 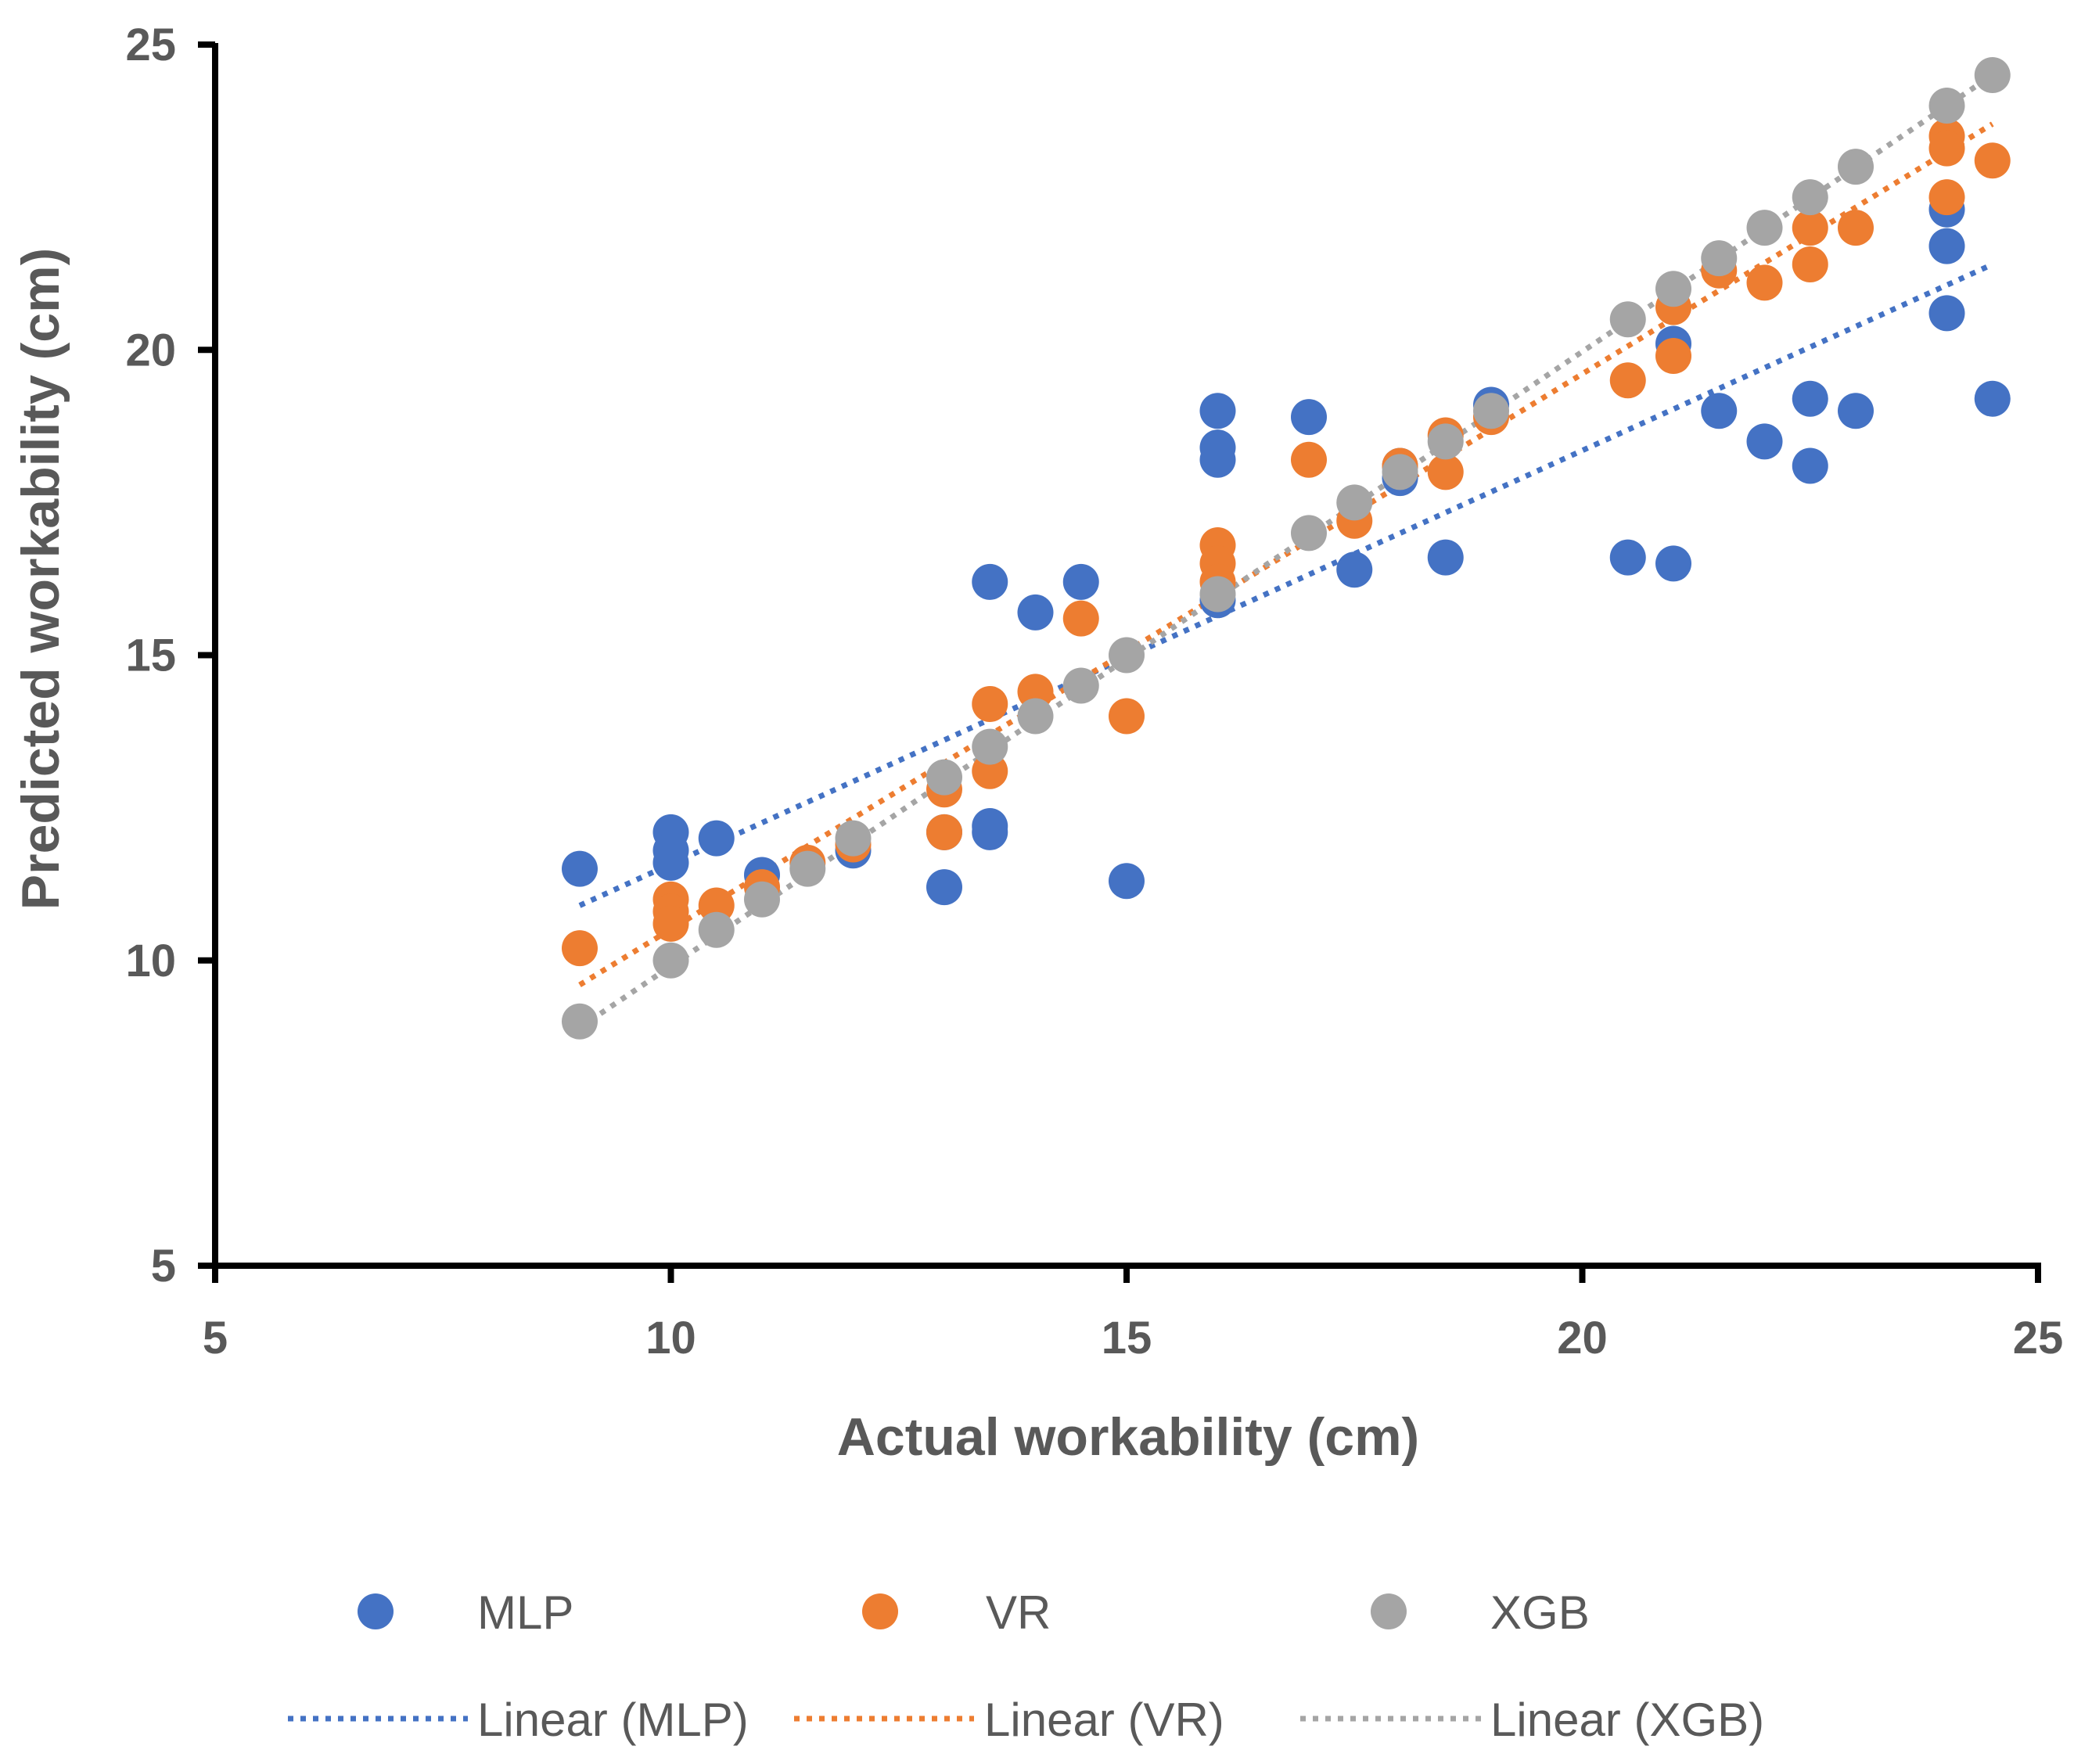 What do you see at coordinates (40, 579) in the screenshot?
I see `y-axis-title: Predicted workability (cm)` at bounding box center [40, 579].